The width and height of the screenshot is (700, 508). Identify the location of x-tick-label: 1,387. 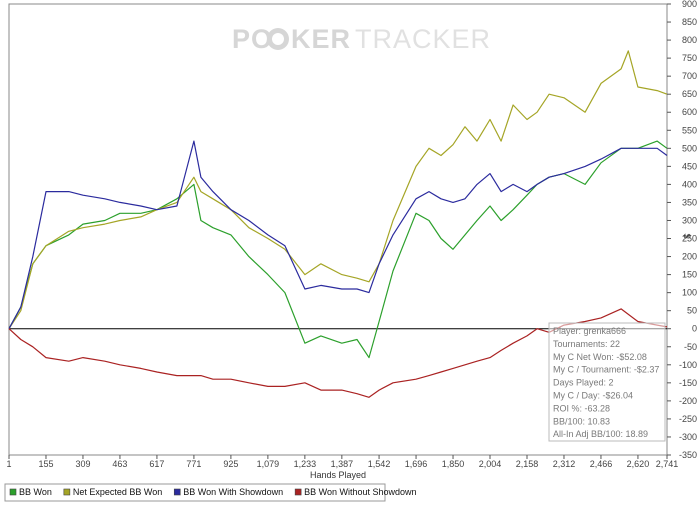
(342, 464).